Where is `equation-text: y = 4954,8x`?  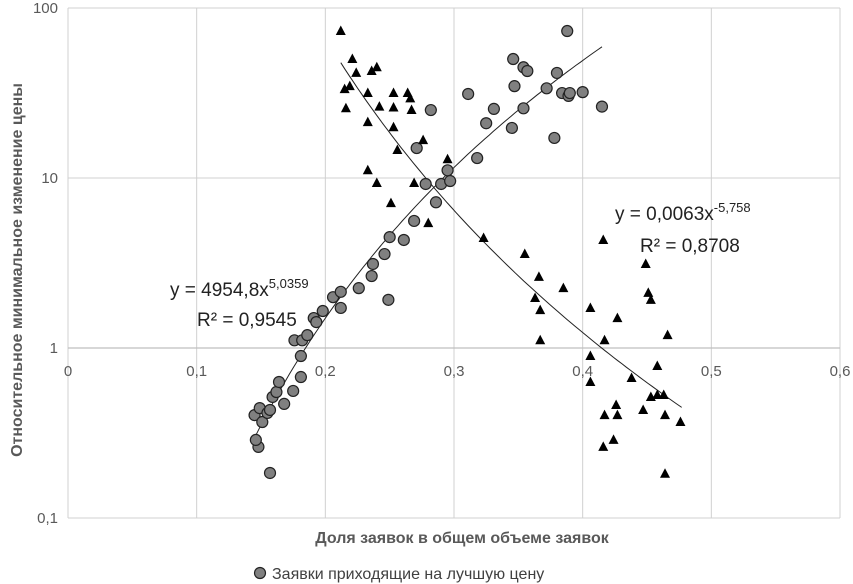
equation-text: y = 4954,8x is located at coordinates (219, 290).